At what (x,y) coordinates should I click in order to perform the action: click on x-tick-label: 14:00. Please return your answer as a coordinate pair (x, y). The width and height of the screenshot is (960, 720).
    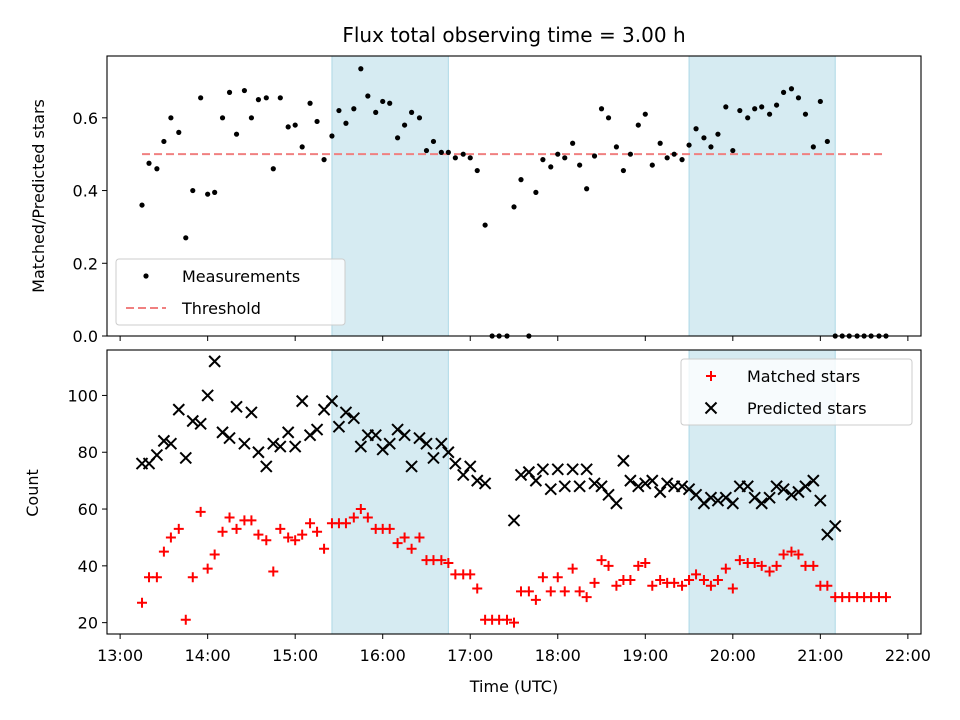
    Looking at the image, I should click on (208, 655).